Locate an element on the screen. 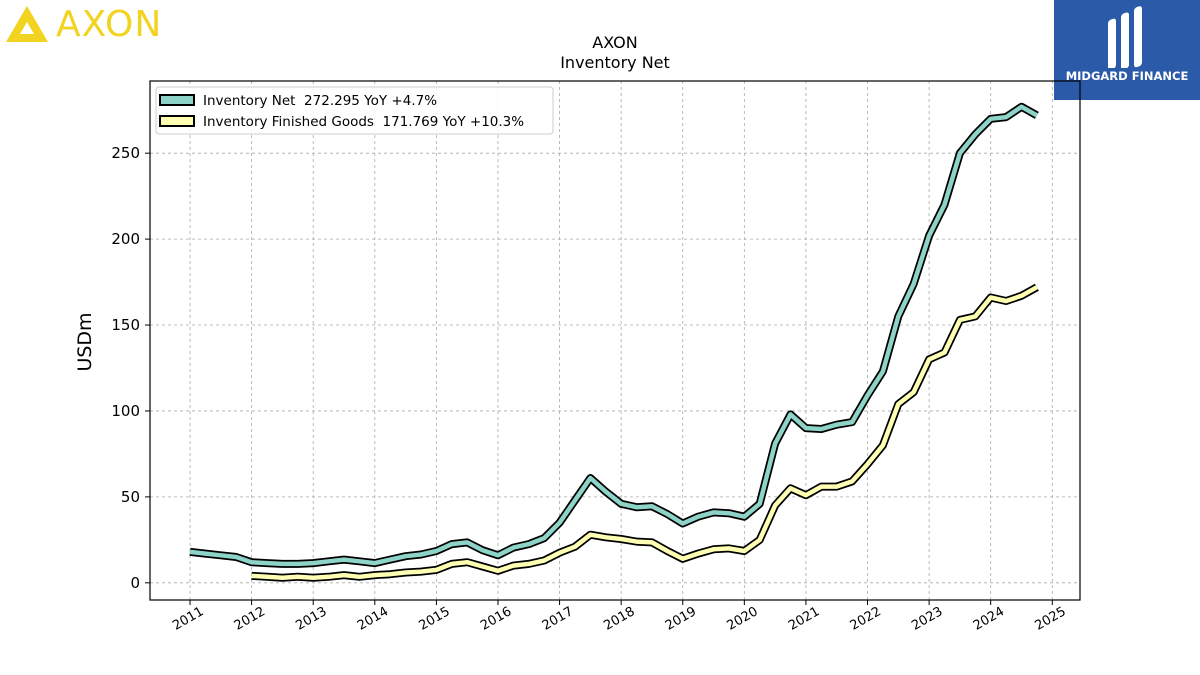 The width and height of the screenshot is (1200, 675). y-tick-label: 0 is located at coordinates (135, 583).